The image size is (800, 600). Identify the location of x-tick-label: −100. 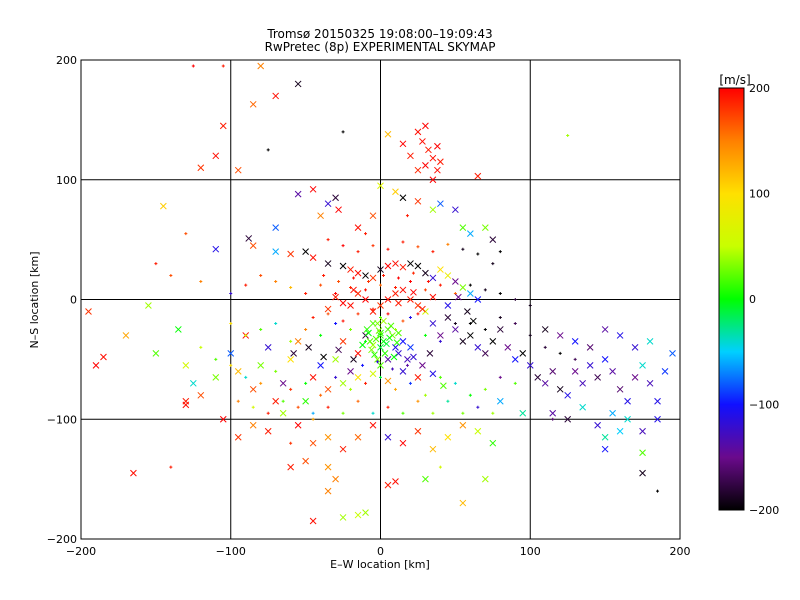
(231, 551).